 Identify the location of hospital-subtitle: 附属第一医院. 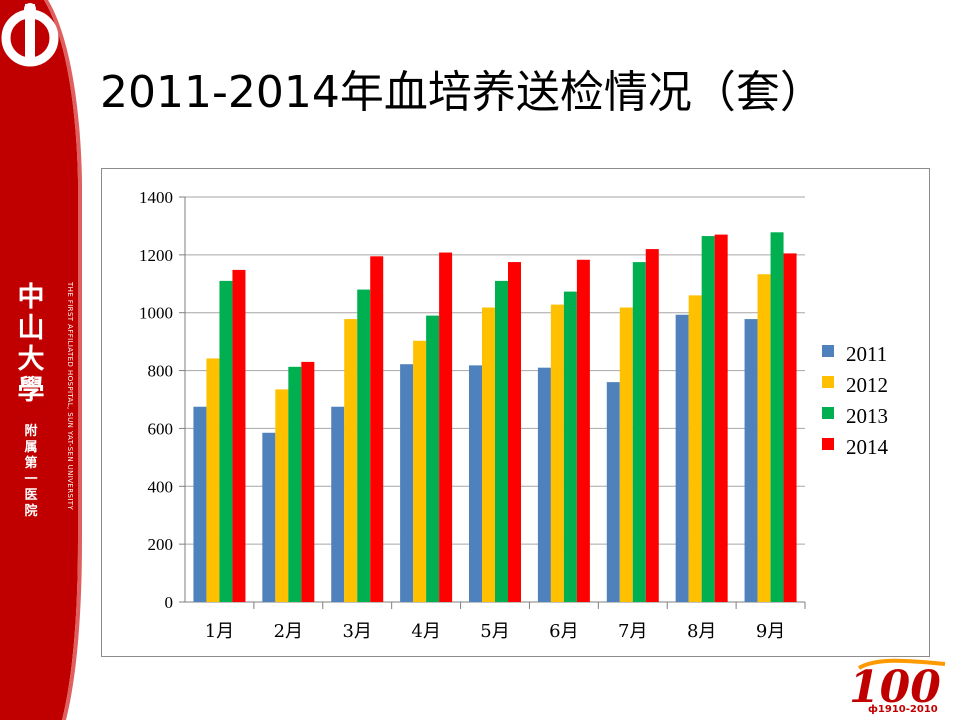
(31, 471).